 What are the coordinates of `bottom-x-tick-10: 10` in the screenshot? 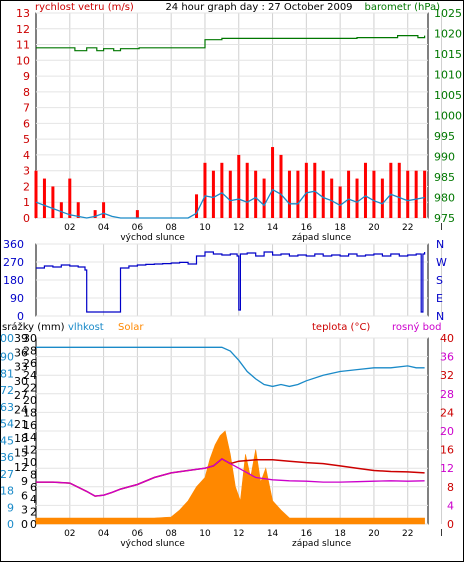 It's located at (205, 534).